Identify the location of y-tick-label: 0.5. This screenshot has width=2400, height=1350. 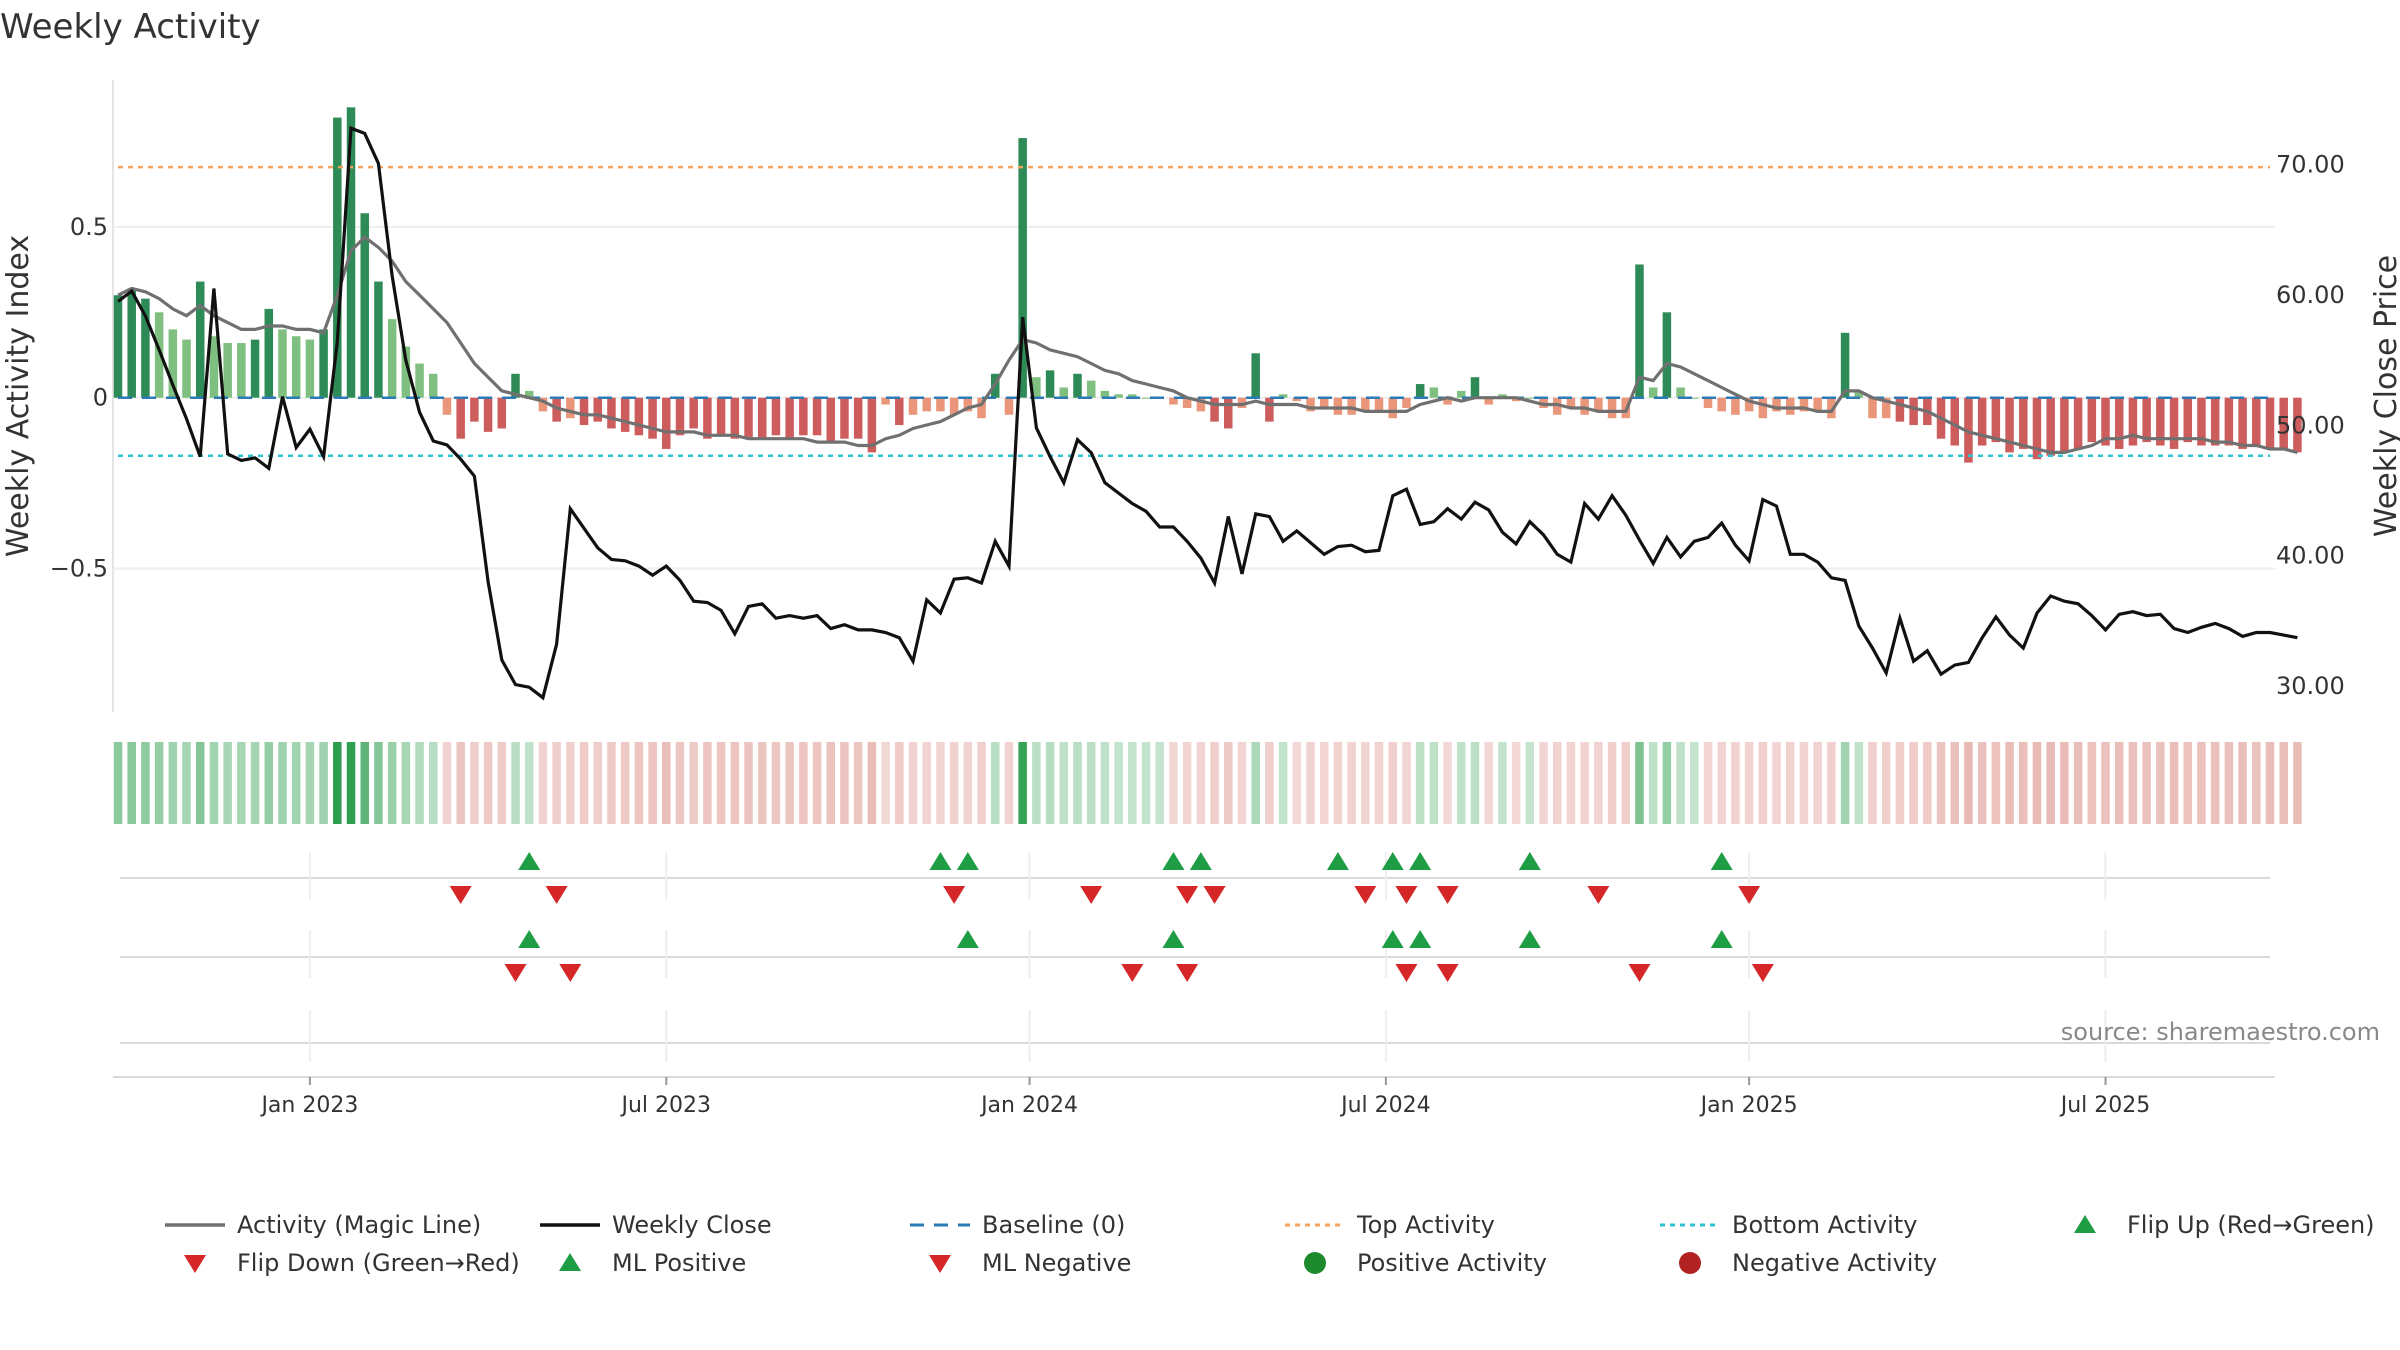
(89, 227).